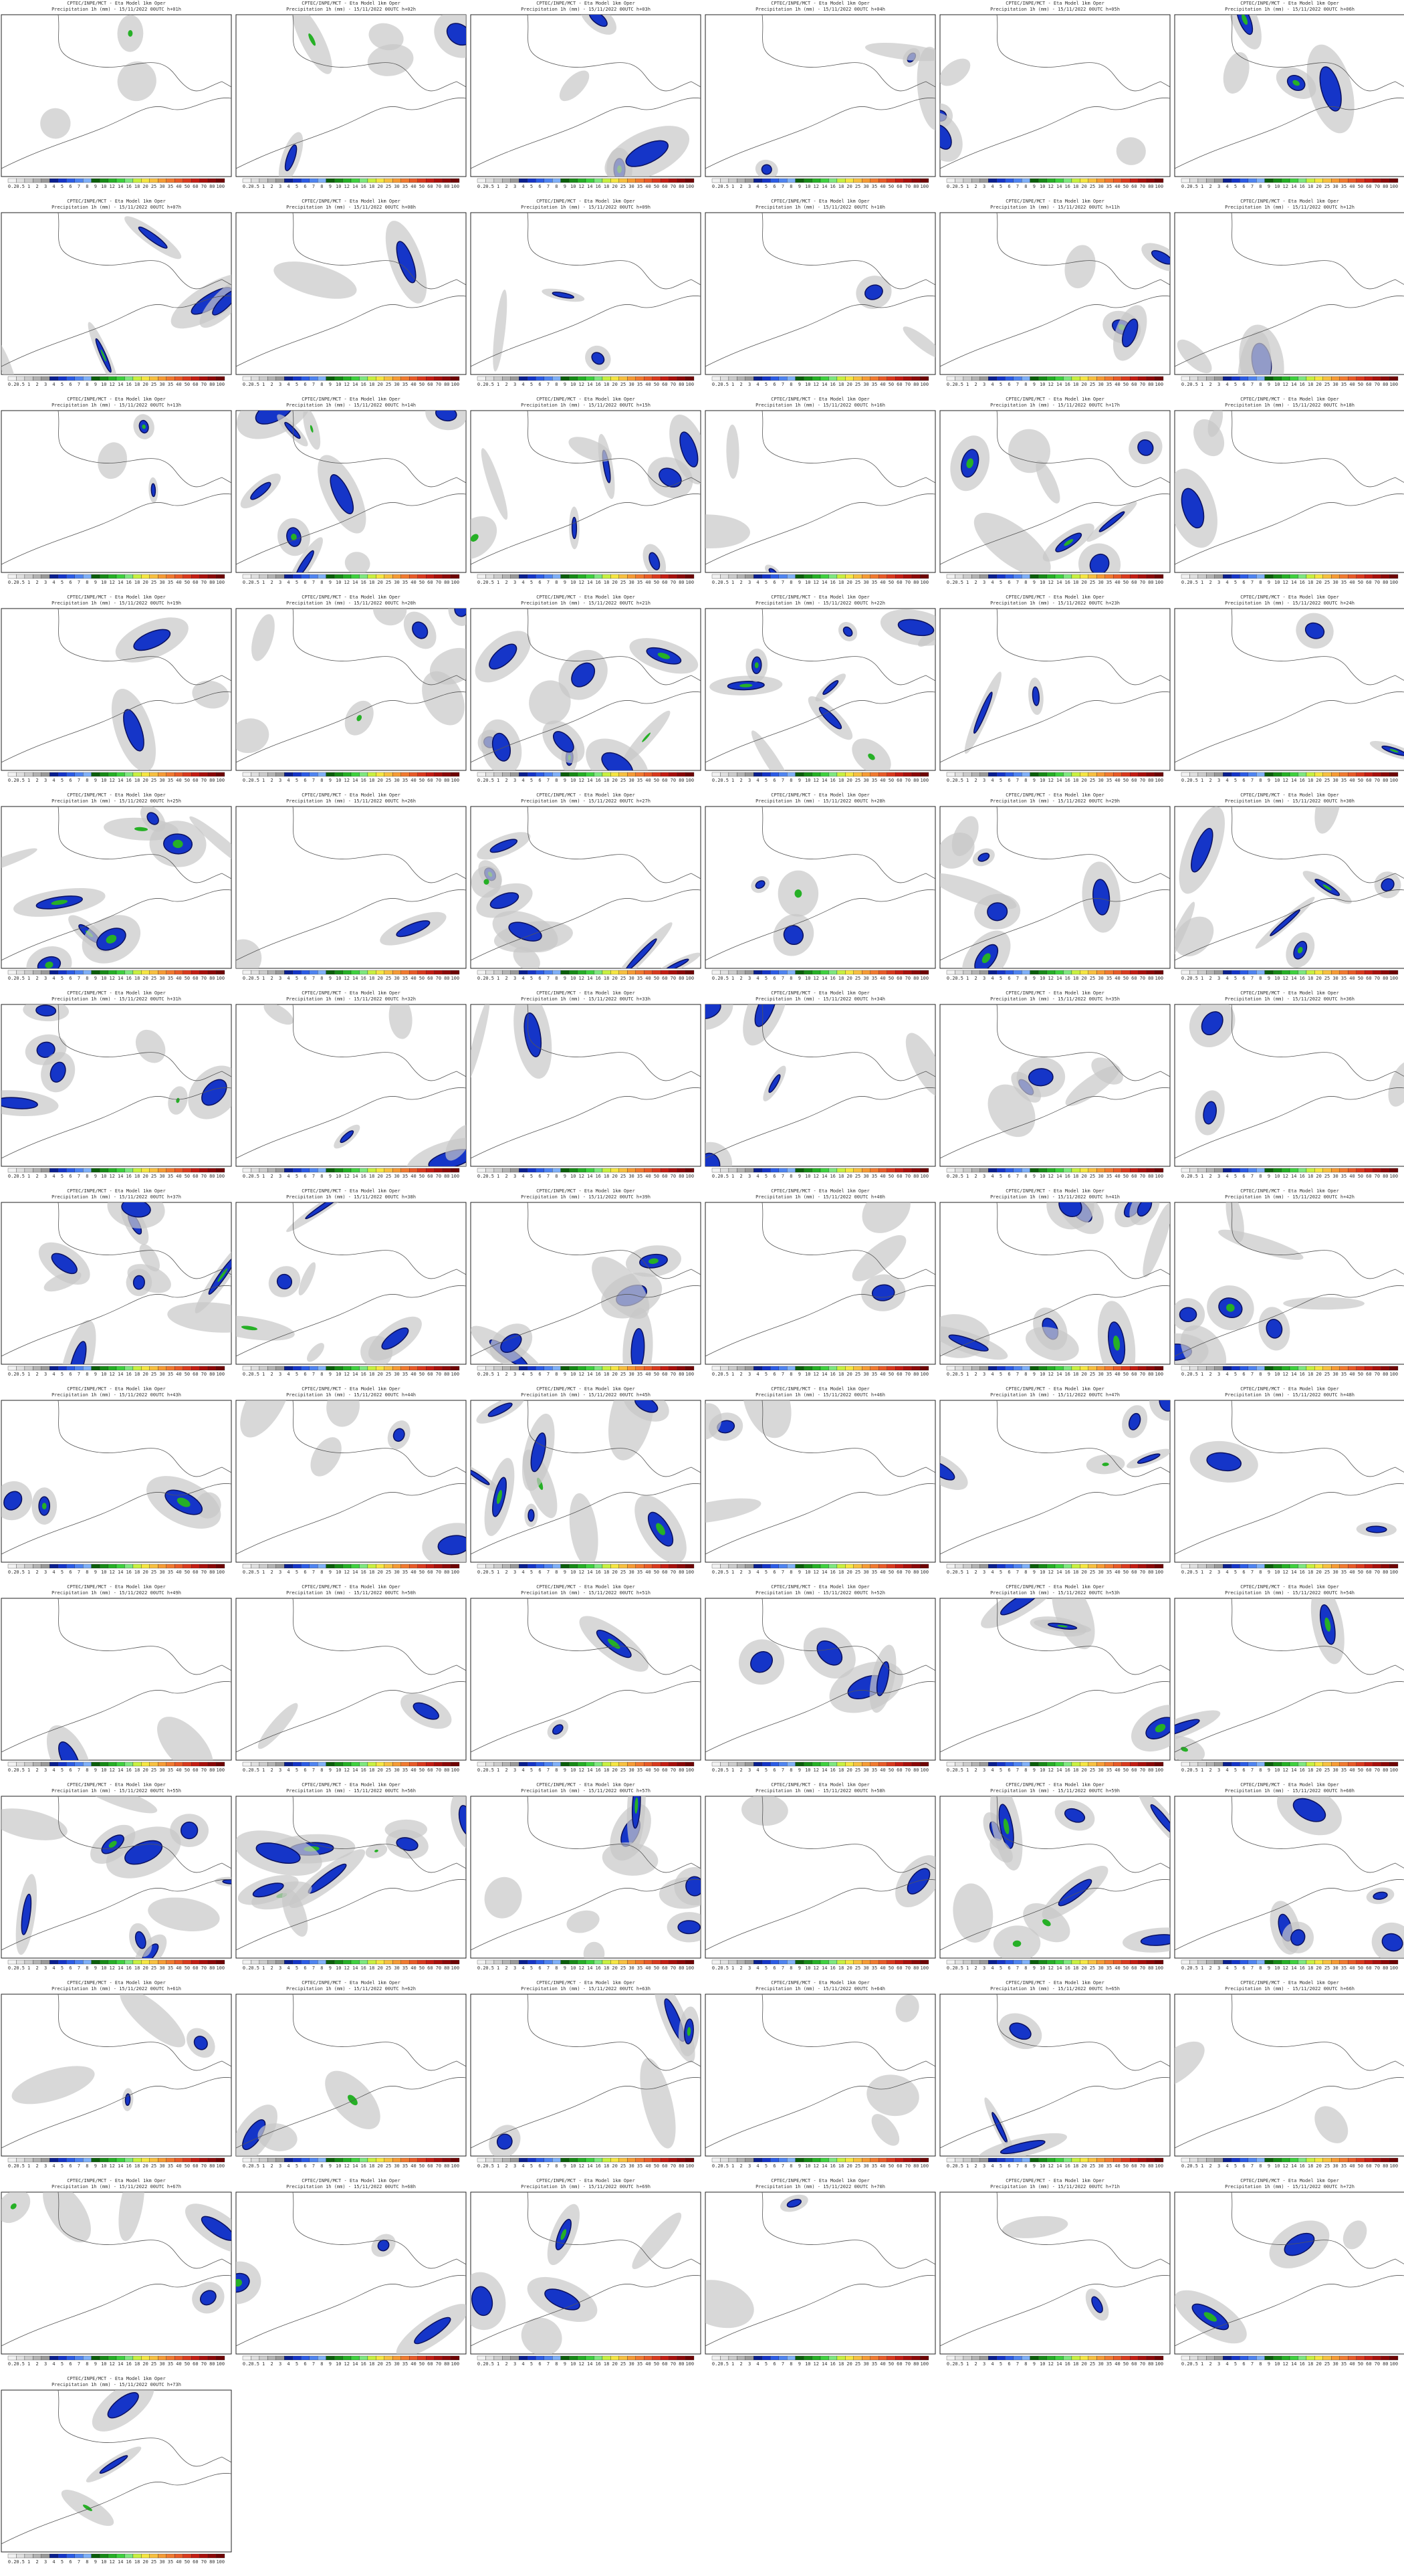 The width and height of the screenshot is (1404, 2576). Describe the element at coordinates (221, 979) in the screenshot. I see `colorbar-label: 100` at that location.